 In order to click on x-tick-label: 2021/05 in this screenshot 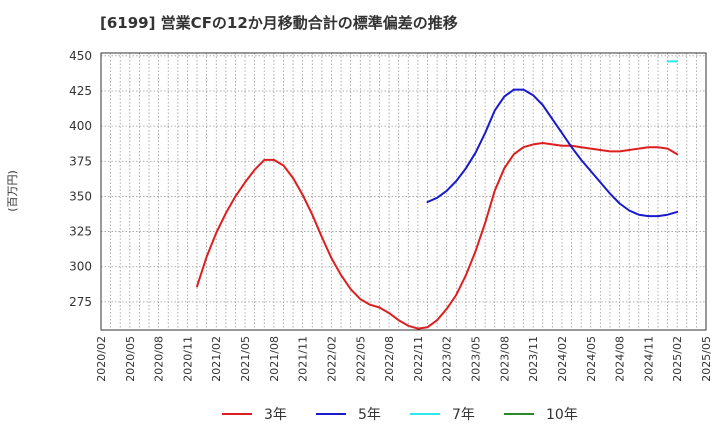, I will do `click(245, 359)`.